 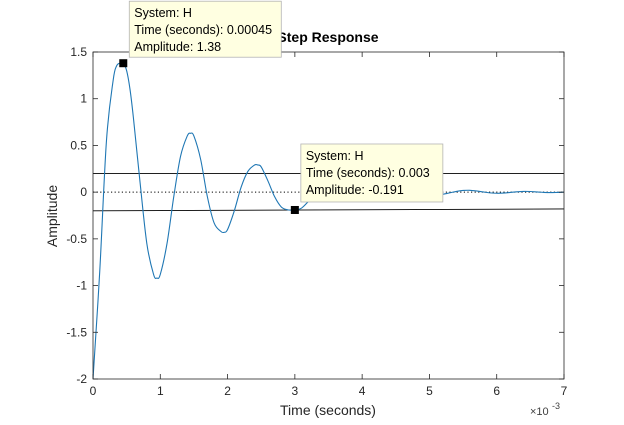 I want to click on chart-title: Step Response, so click(x=327, y=37).